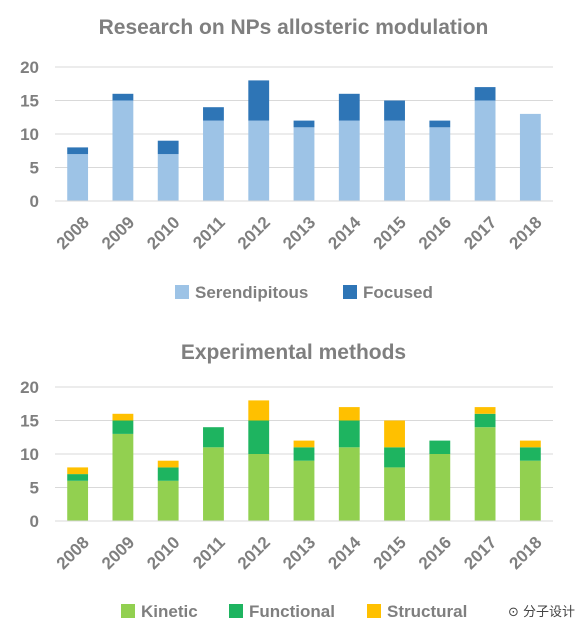 Image resolution: width=587 pixels, height=633 pixels. What do you see at coordinates (78, 471) in the screenshot?
I see `bar-structural-2008` at bounding box center [78, 471].